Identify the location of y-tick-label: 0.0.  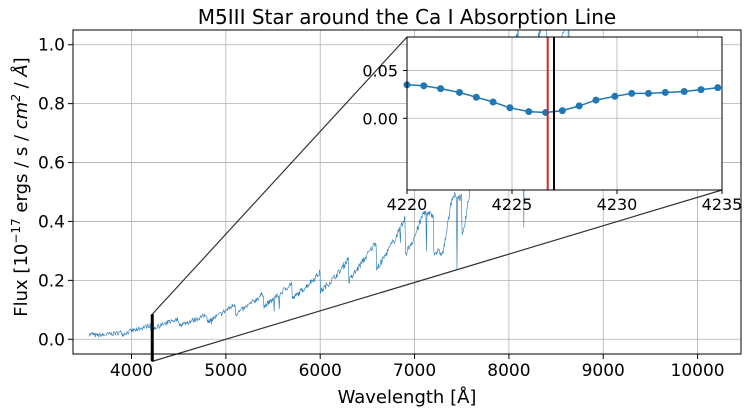
(51, 340).